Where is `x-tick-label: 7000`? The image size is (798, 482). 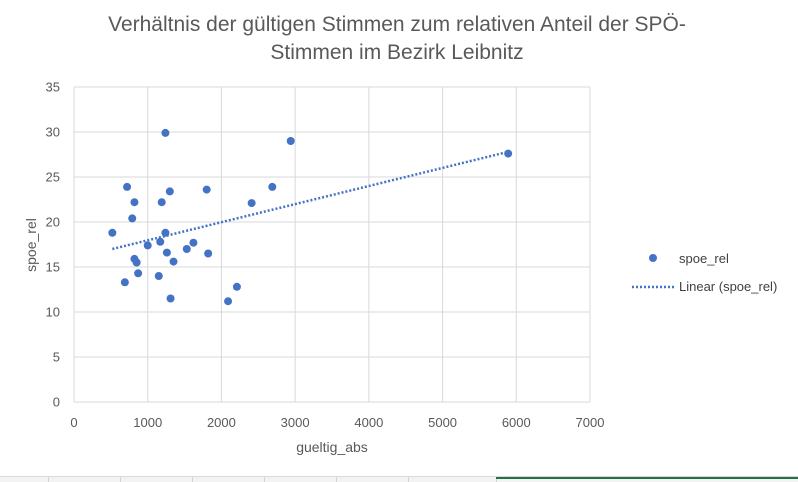 x-tick-label: 7000 is located at coordinates (590, 422).